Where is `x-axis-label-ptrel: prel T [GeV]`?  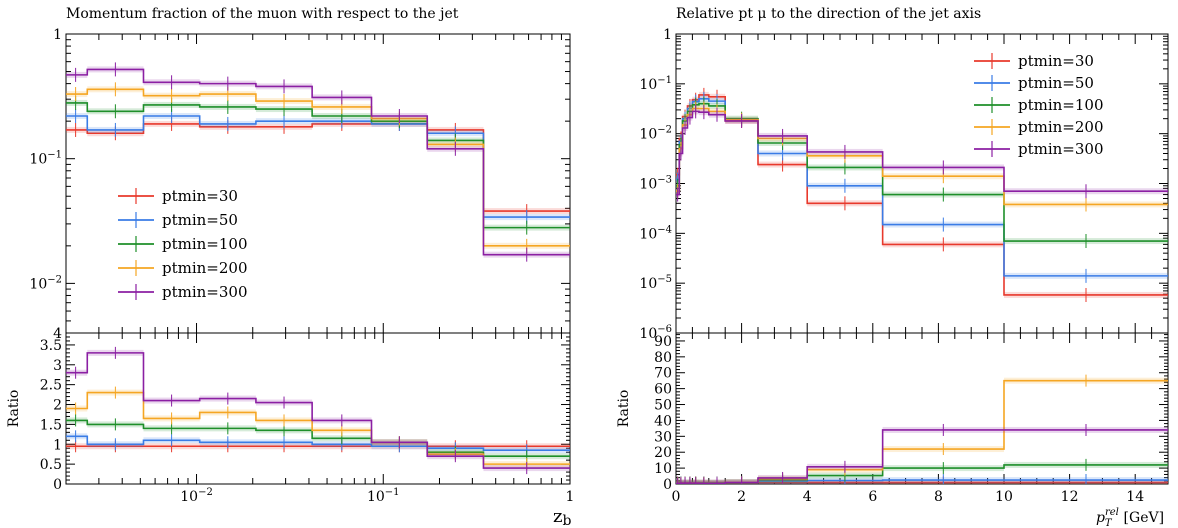 x-axis-label-ptrel: prel T [GeV] is located at coordinates (1130, 517).